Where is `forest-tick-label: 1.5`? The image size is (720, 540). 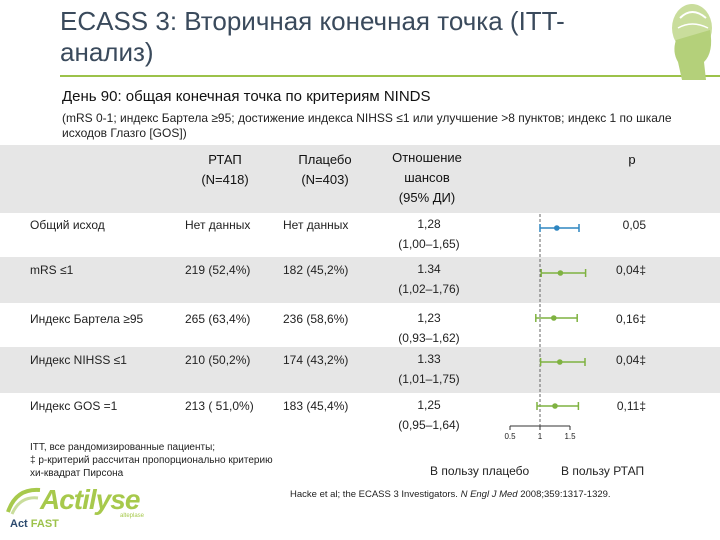
forest-tick-label: 1.5 is located at coordinates (570, 436).